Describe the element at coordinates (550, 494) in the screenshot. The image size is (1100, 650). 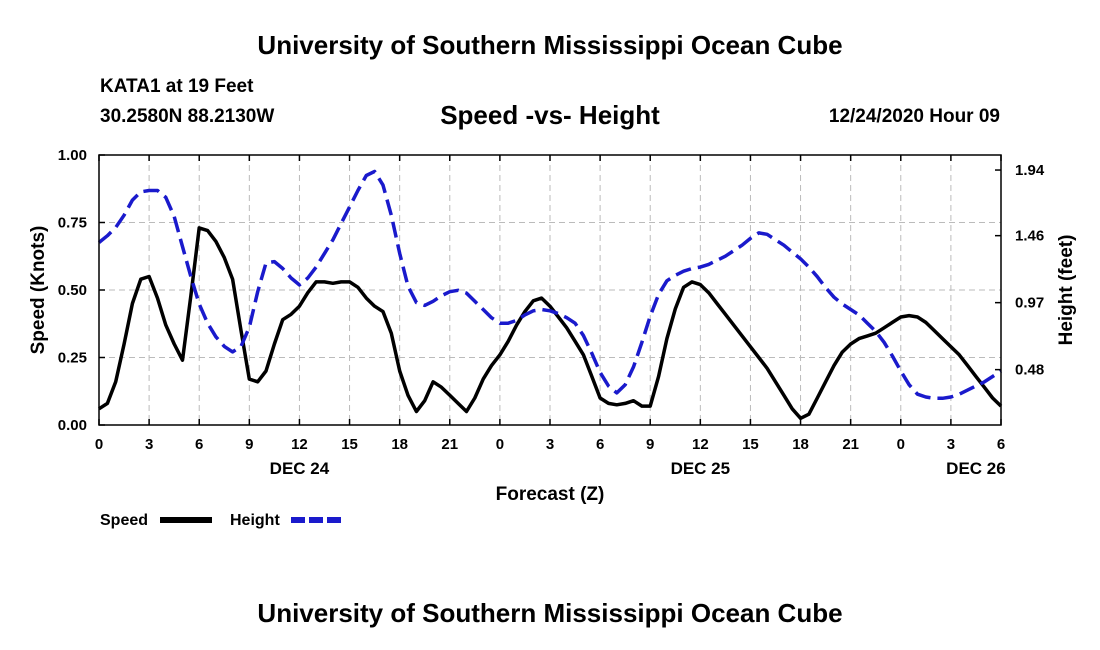
I see `x-axis-label: Forecast (Z)` at that location.